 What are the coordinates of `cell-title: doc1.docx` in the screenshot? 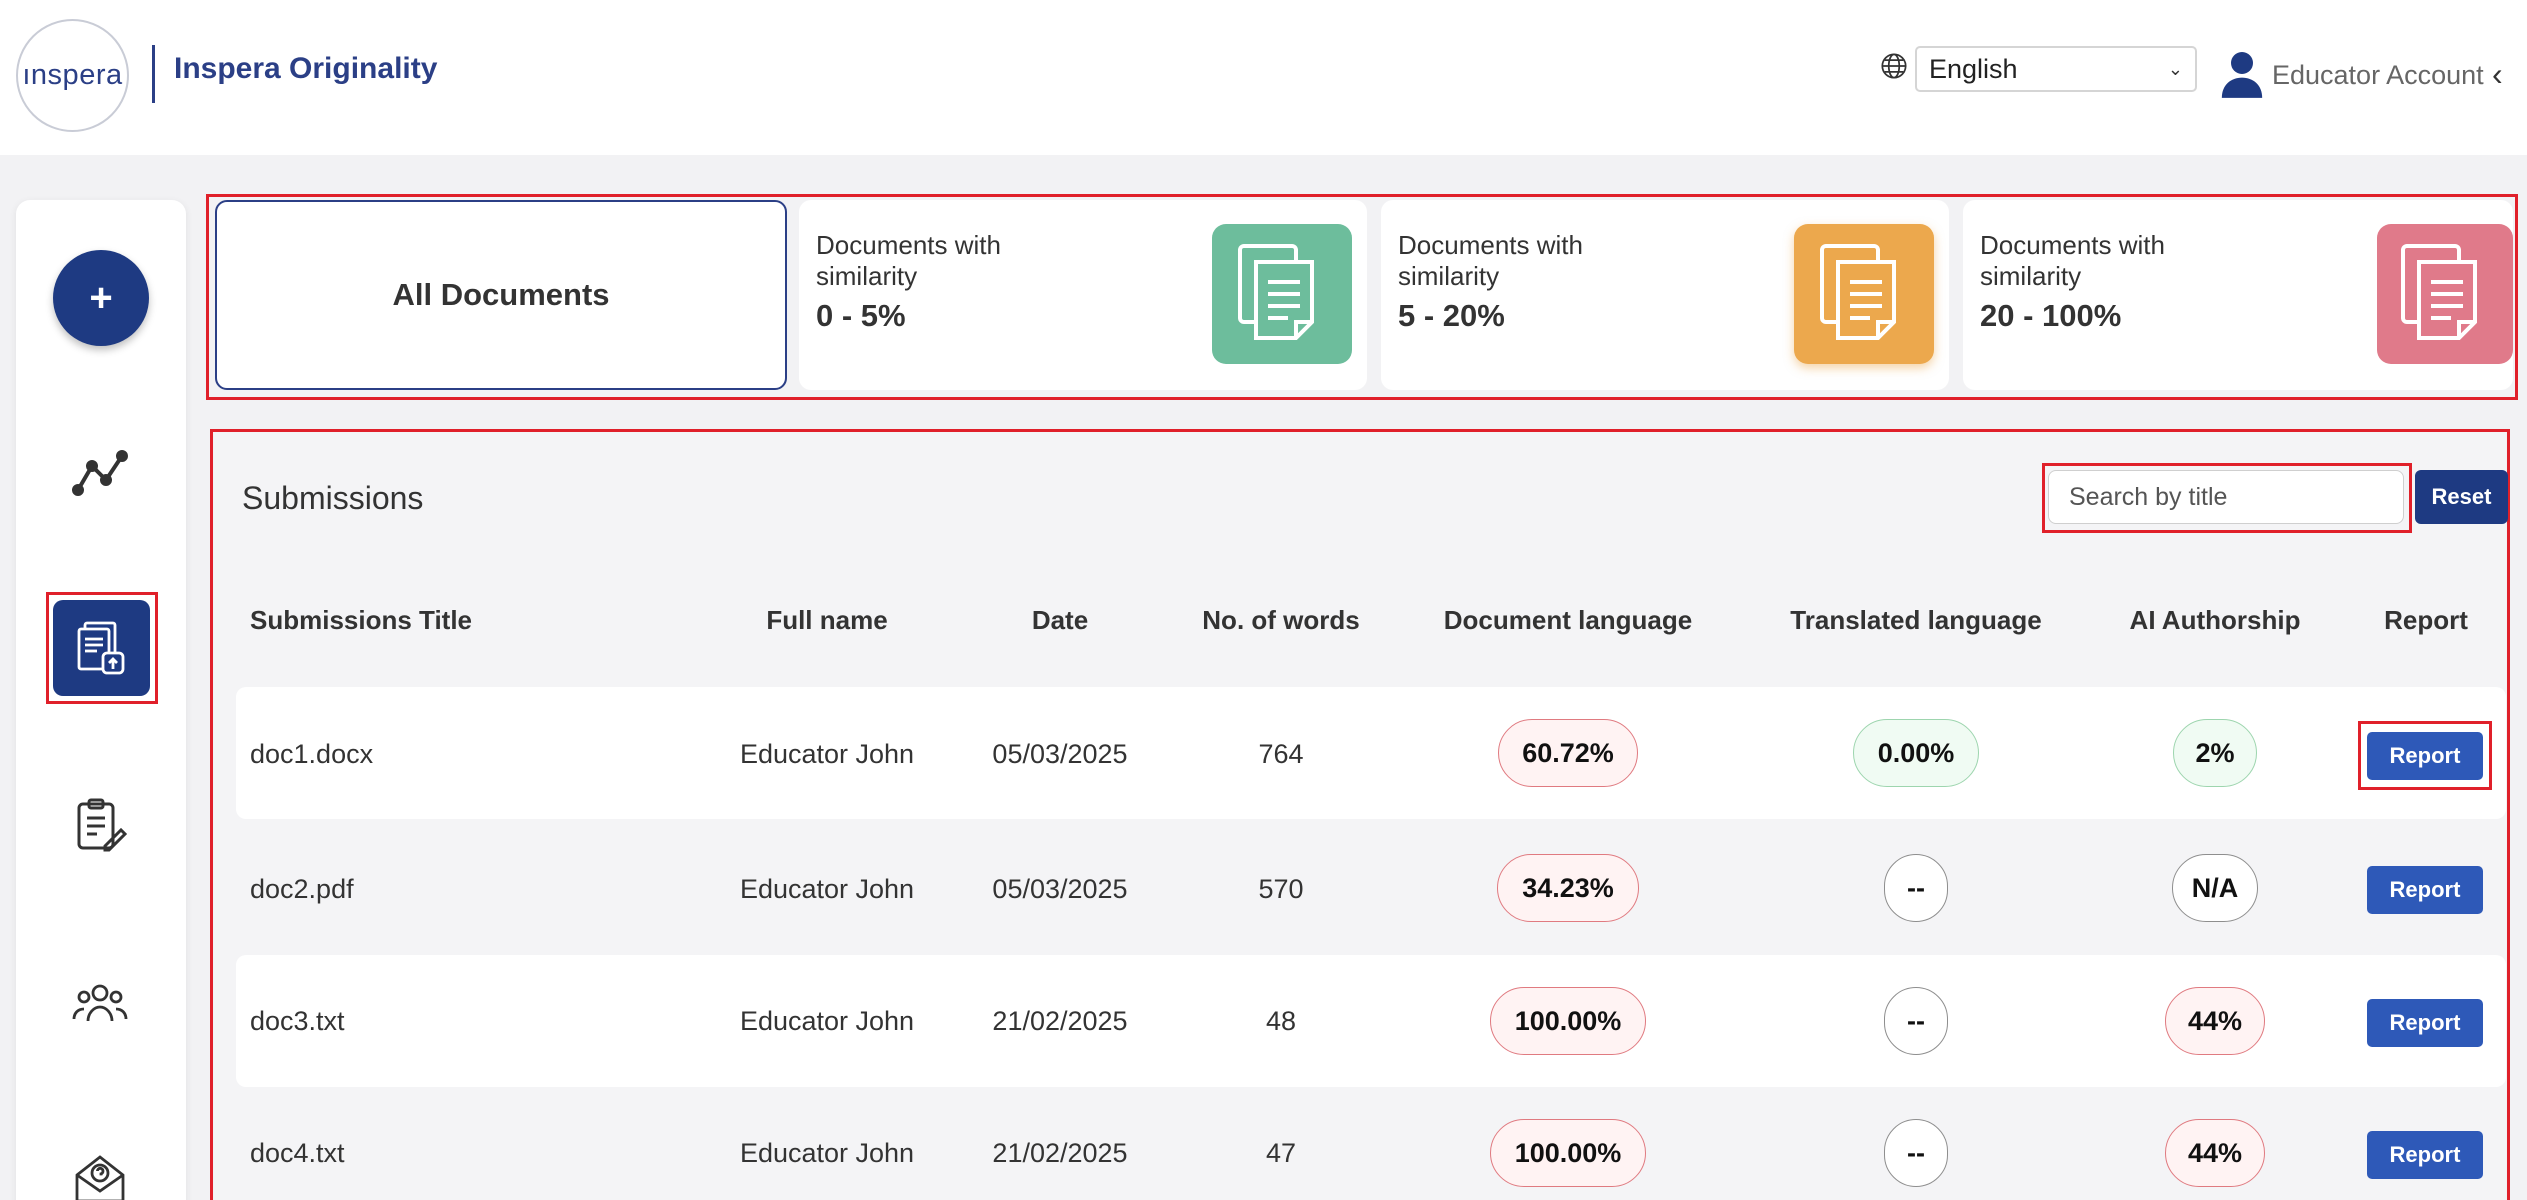 It's located at (312, 754).